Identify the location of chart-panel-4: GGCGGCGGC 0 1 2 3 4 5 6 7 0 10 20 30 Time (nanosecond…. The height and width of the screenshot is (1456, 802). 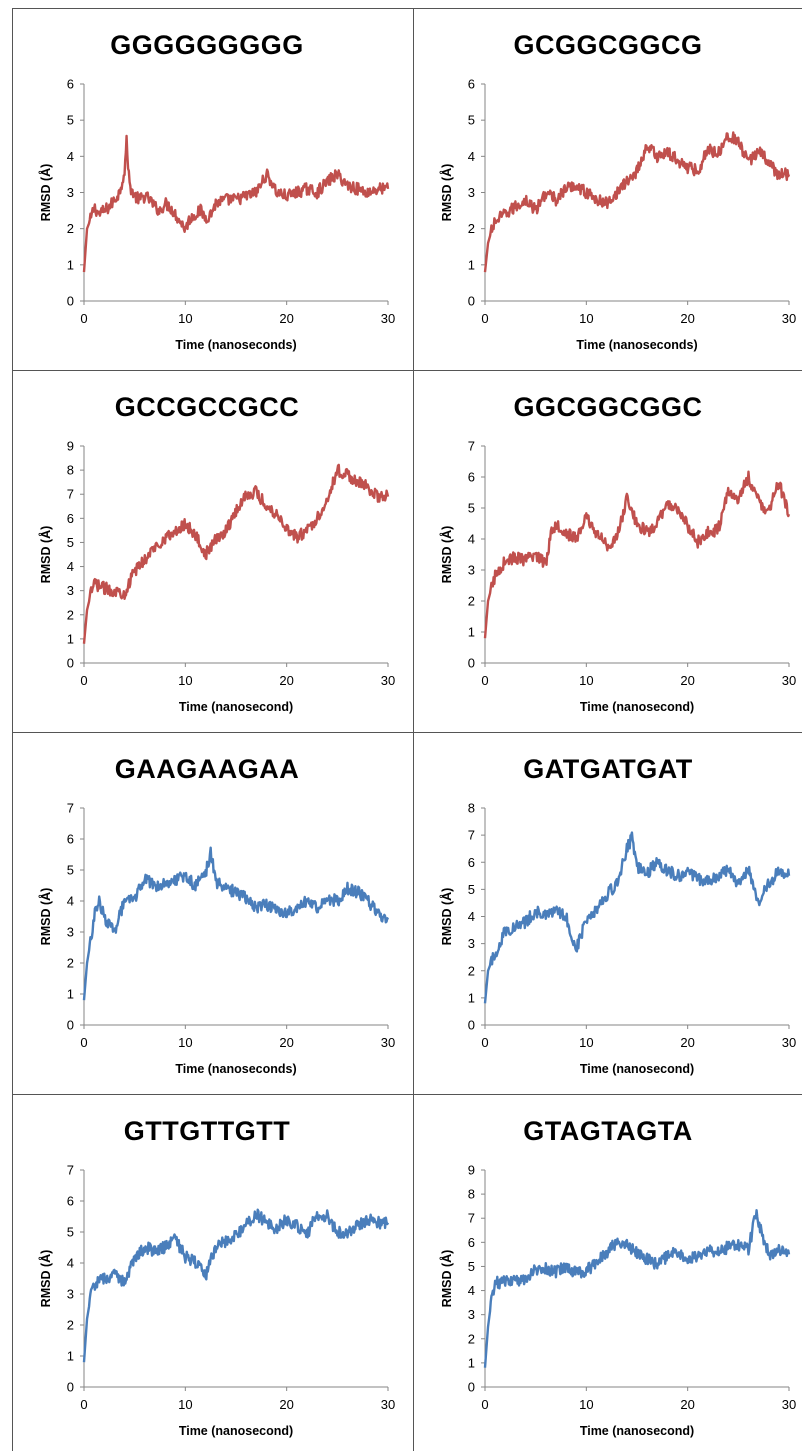
(607, 551).